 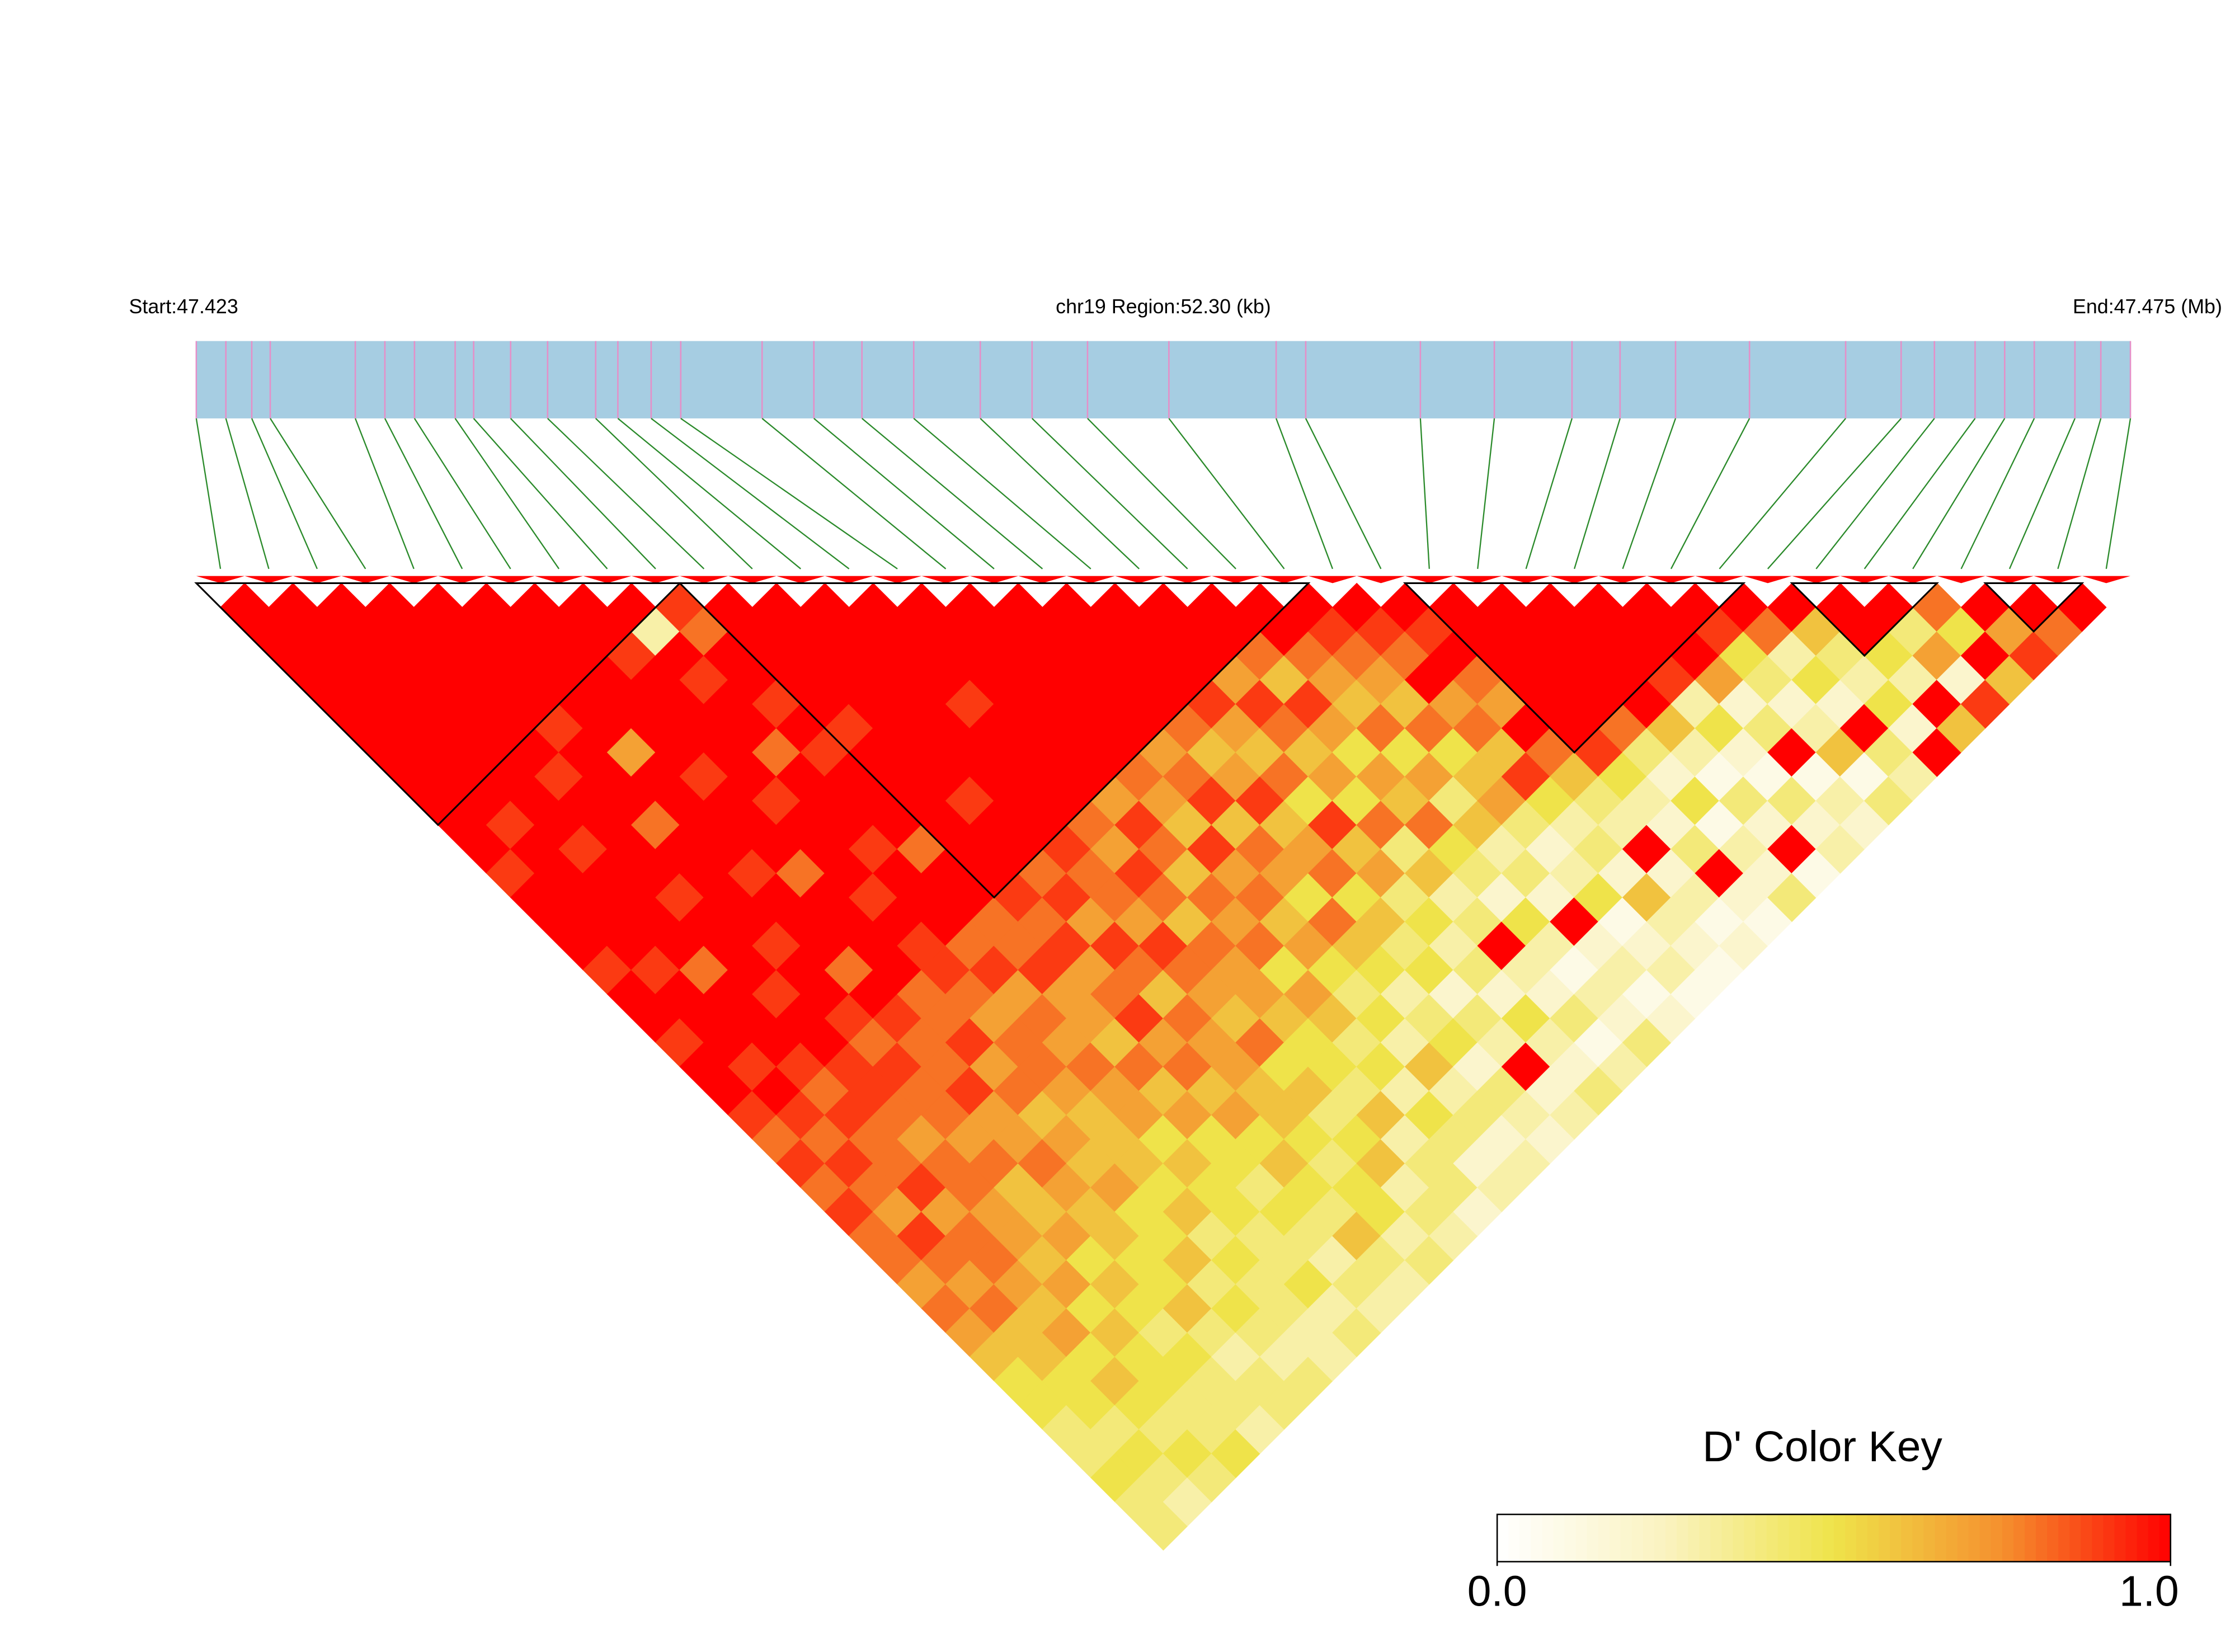 I want to click on region-label: chr19 Region:52.30 (kb), so click(x=1163, y=306).